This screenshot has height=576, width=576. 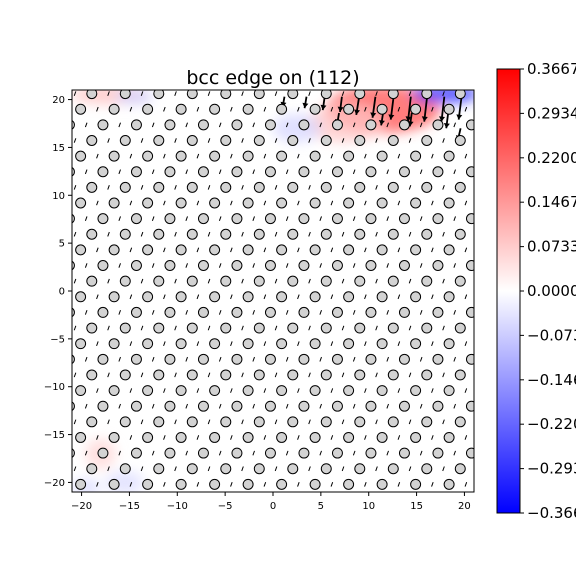 I want to click on x-tick-label: 5, so click(x=321, y=506).